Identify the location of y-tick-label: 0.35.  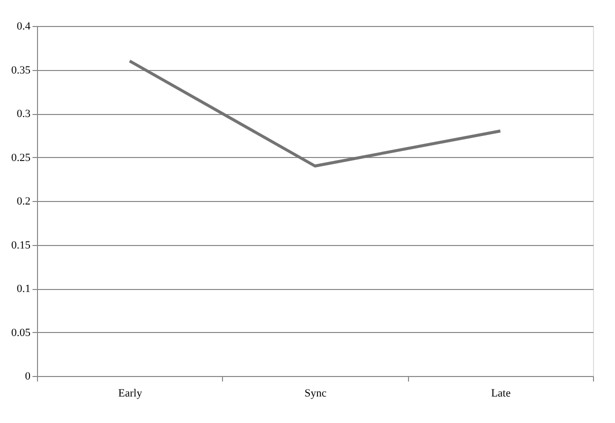
(21, 70).